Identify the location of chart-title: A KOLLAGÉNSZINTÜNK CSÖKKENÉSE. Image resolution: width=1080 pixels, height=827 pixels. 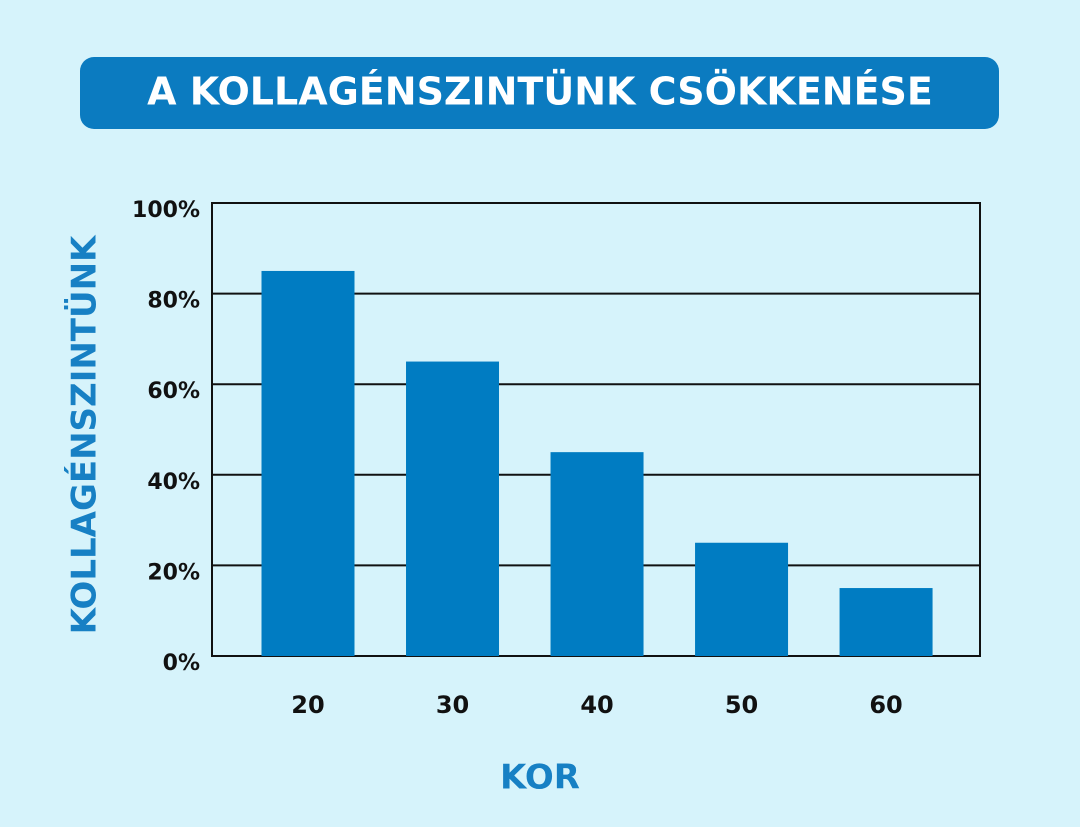
(540, 92).